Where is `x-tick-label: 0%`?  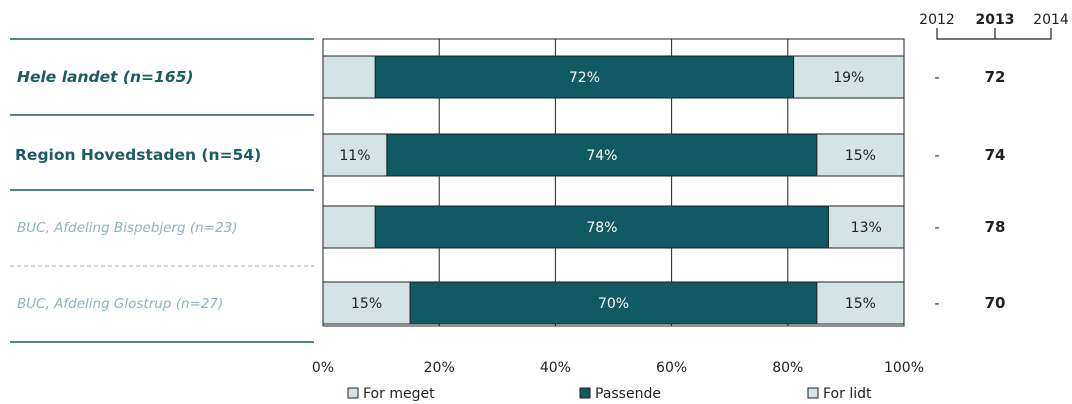
x-tick-label: 0% is located at coordinates (323, 368).